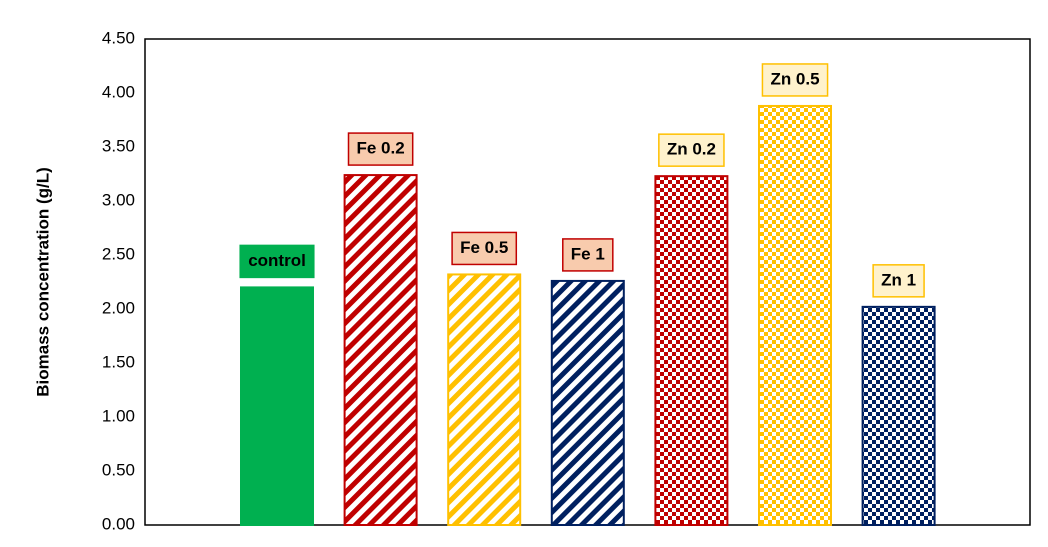 This screenshot has height=547, width=1048. What do you see at coordinates (118, 361) in the screenshot?
I see `y-tick-label: 1.50` at bounding box center [118, 361].